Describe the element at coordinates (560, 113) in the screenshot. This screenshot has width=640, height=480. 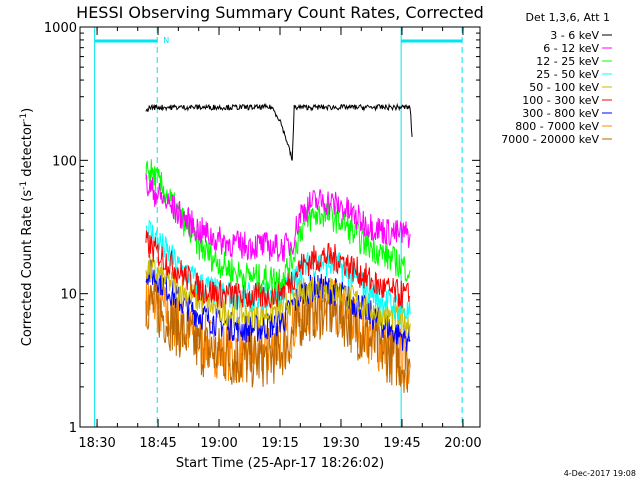
I see `legend-entry-label: 300 - 800 keV` at that location.